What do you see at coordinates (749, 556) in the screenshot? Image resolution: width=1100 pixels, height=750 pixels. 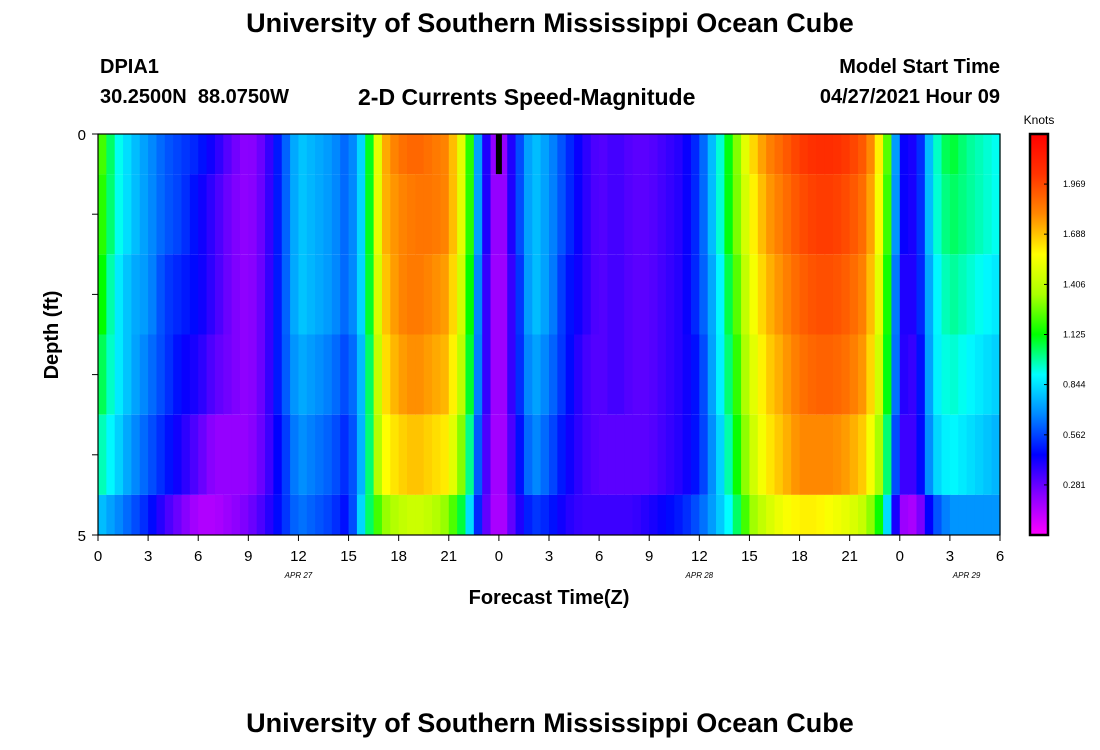 I see `x-tick-label: 15` at bounding box center [749, 556].